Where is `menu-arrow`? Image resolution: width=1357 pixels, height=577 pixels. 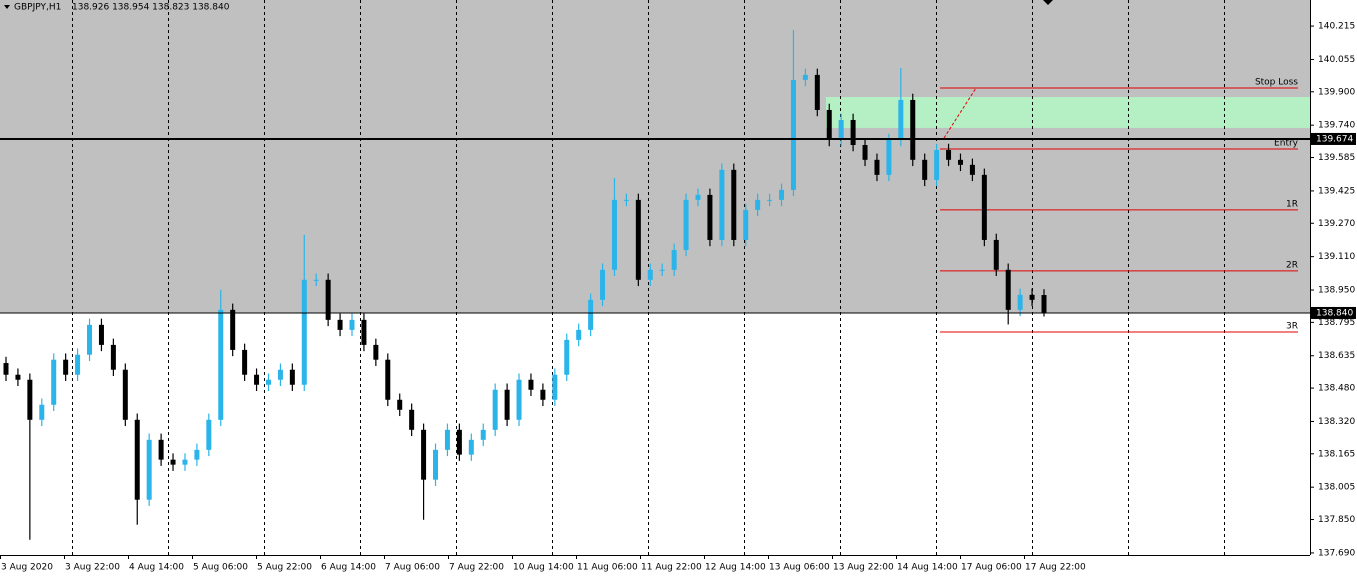
menu-arrow is located at coordinates (7, 7).